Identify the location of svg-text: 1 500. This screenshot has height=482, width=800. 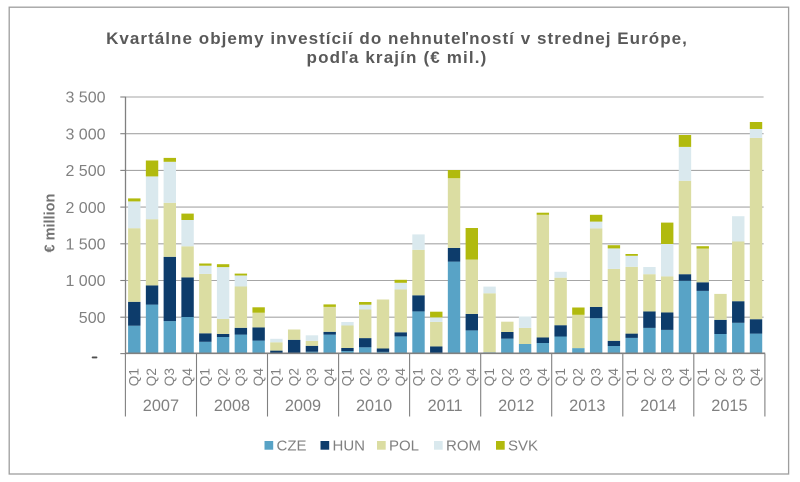
(85, 245).